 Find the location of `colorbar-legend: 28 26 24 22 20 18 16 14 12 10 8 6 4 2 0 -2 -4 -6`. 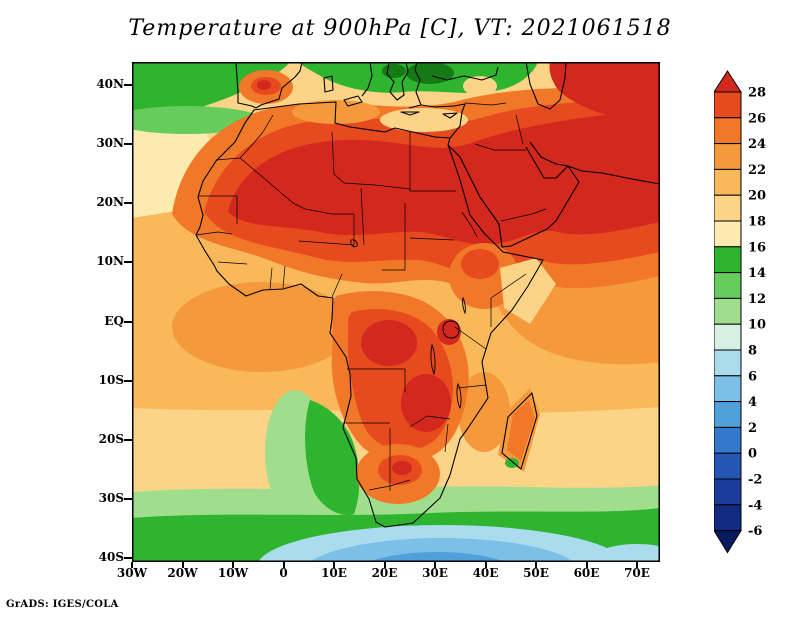

colorbar-legend: 28 26 24 22 20 18 16 14 12 10 8 6 4 2 0 -2 -4 -6 is located at coordinates (748, 314).